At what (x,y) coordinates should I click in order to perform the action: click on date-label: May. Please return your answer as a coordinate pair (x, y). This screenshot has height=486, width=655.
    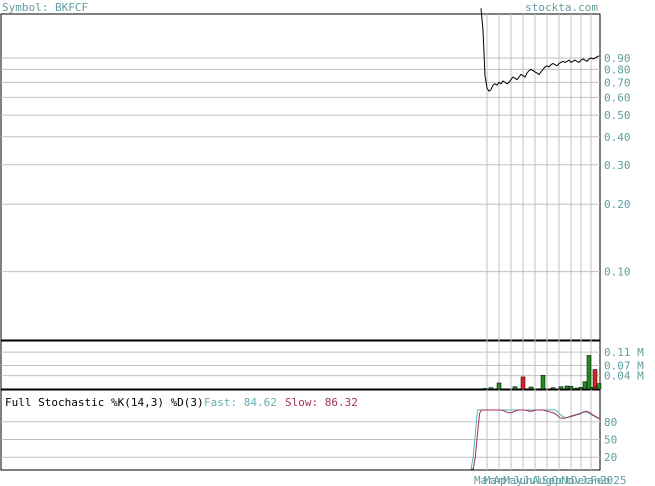
    Looking at the image, I should click on (513, 480).